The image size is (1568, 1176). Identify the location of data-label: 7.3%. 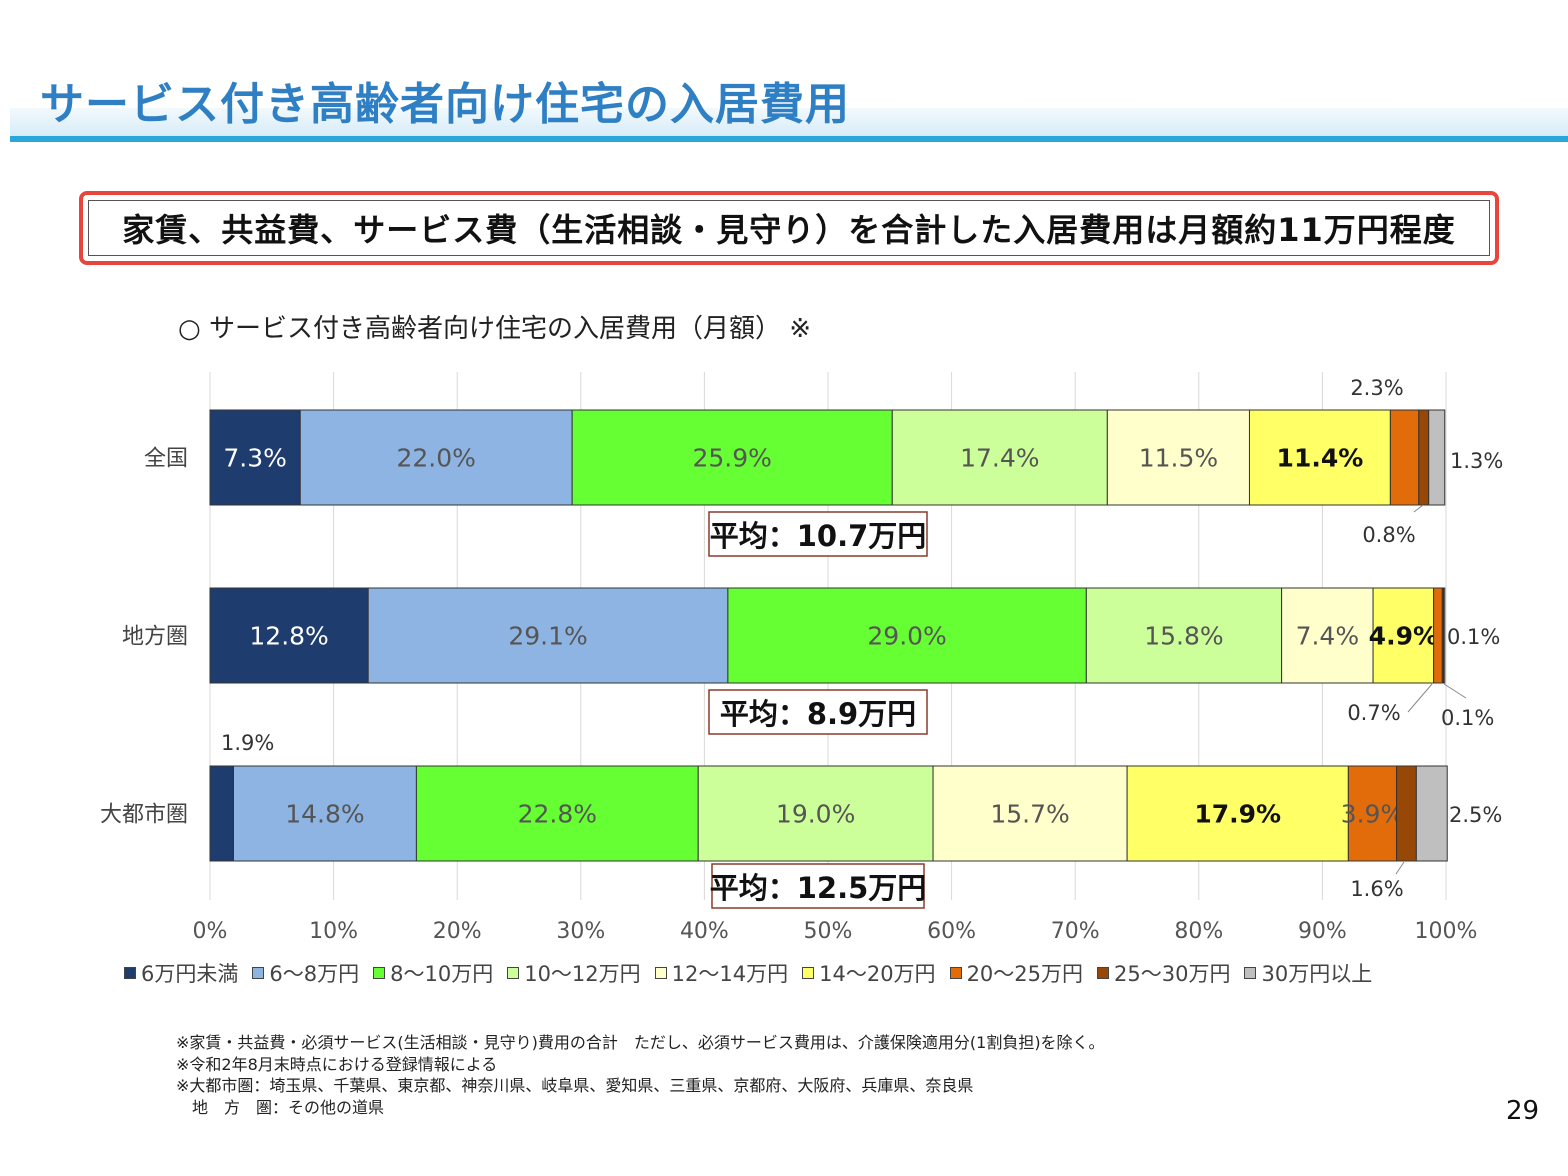
(255, 458).